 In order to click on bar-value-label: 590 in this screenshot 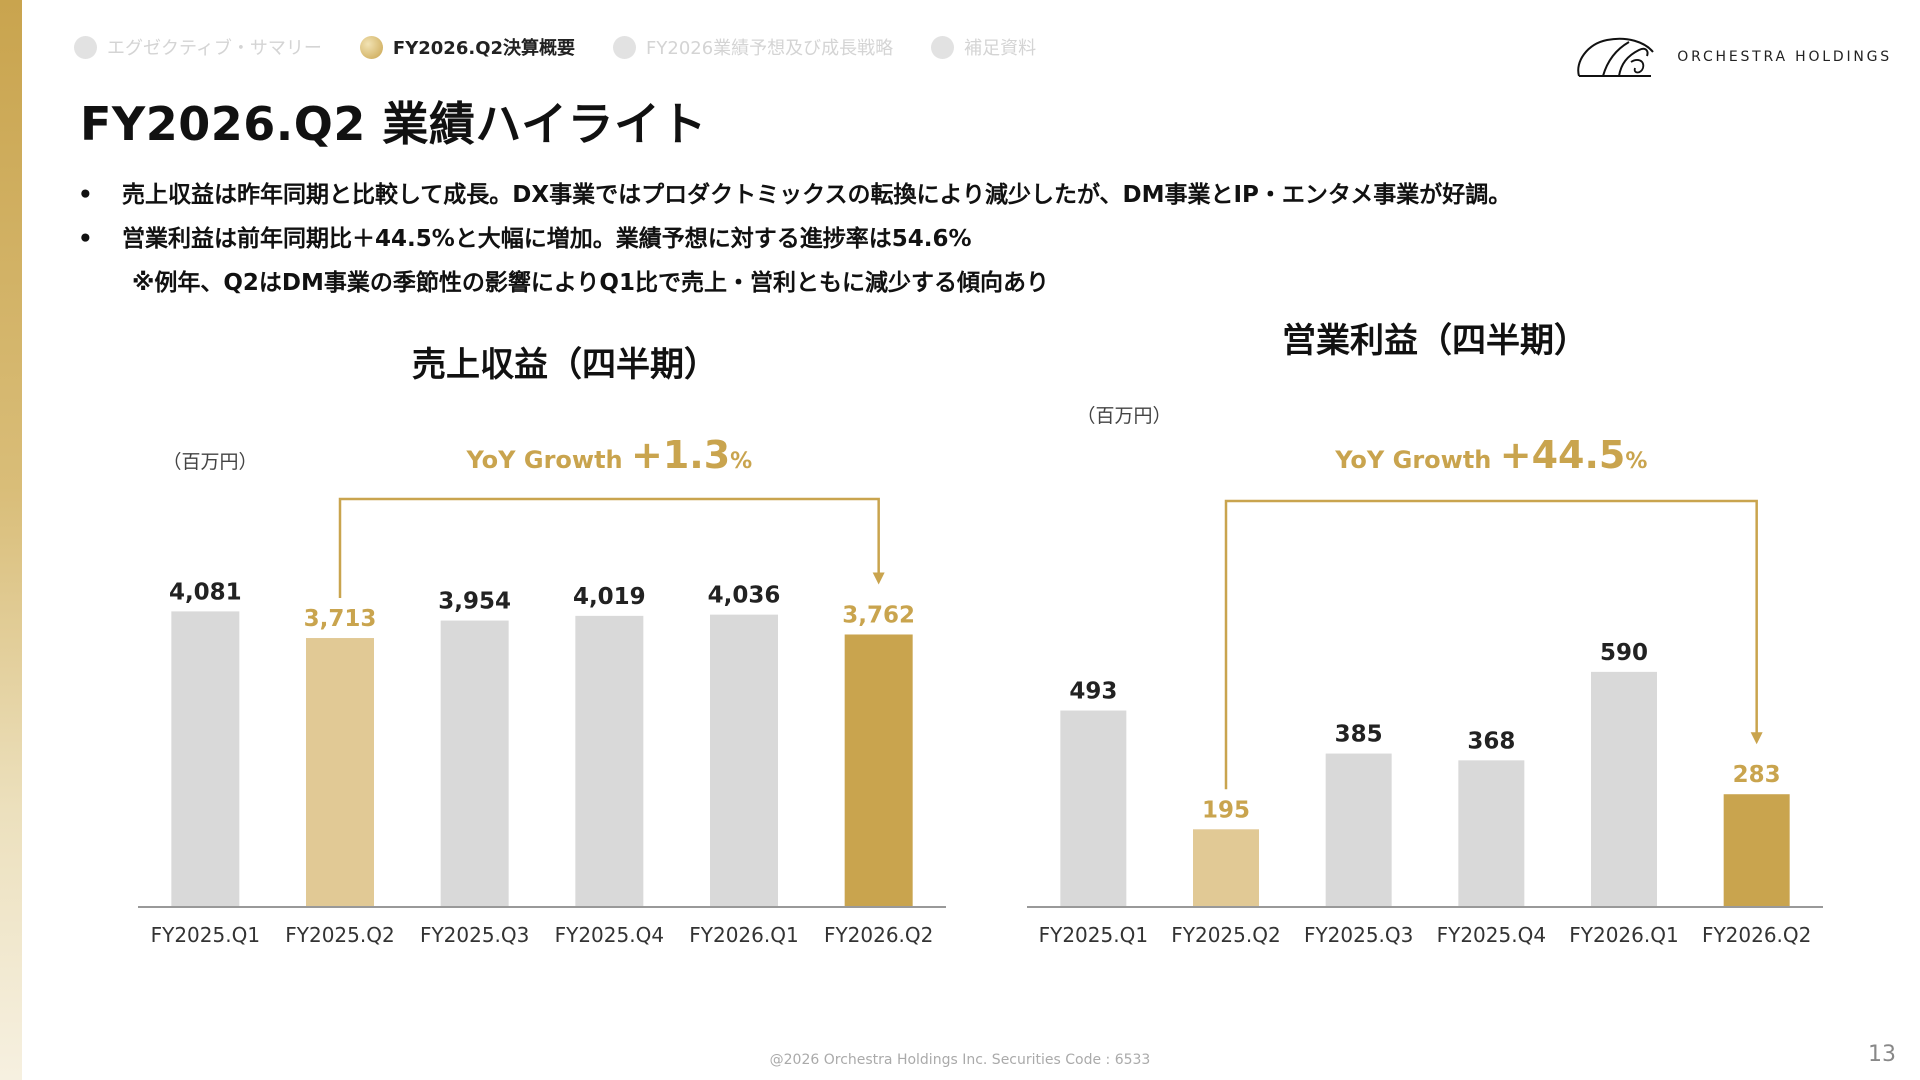, I will do `click(1624, 653)`.